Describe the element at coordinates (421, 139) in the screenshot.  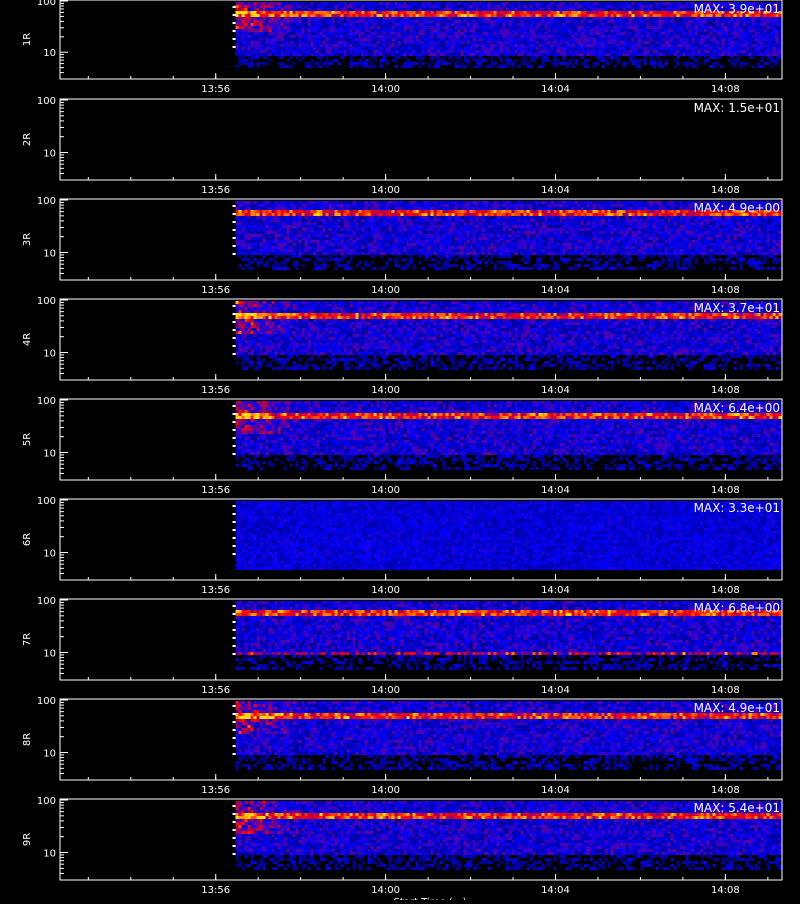
I see `plot-frame` at that location.